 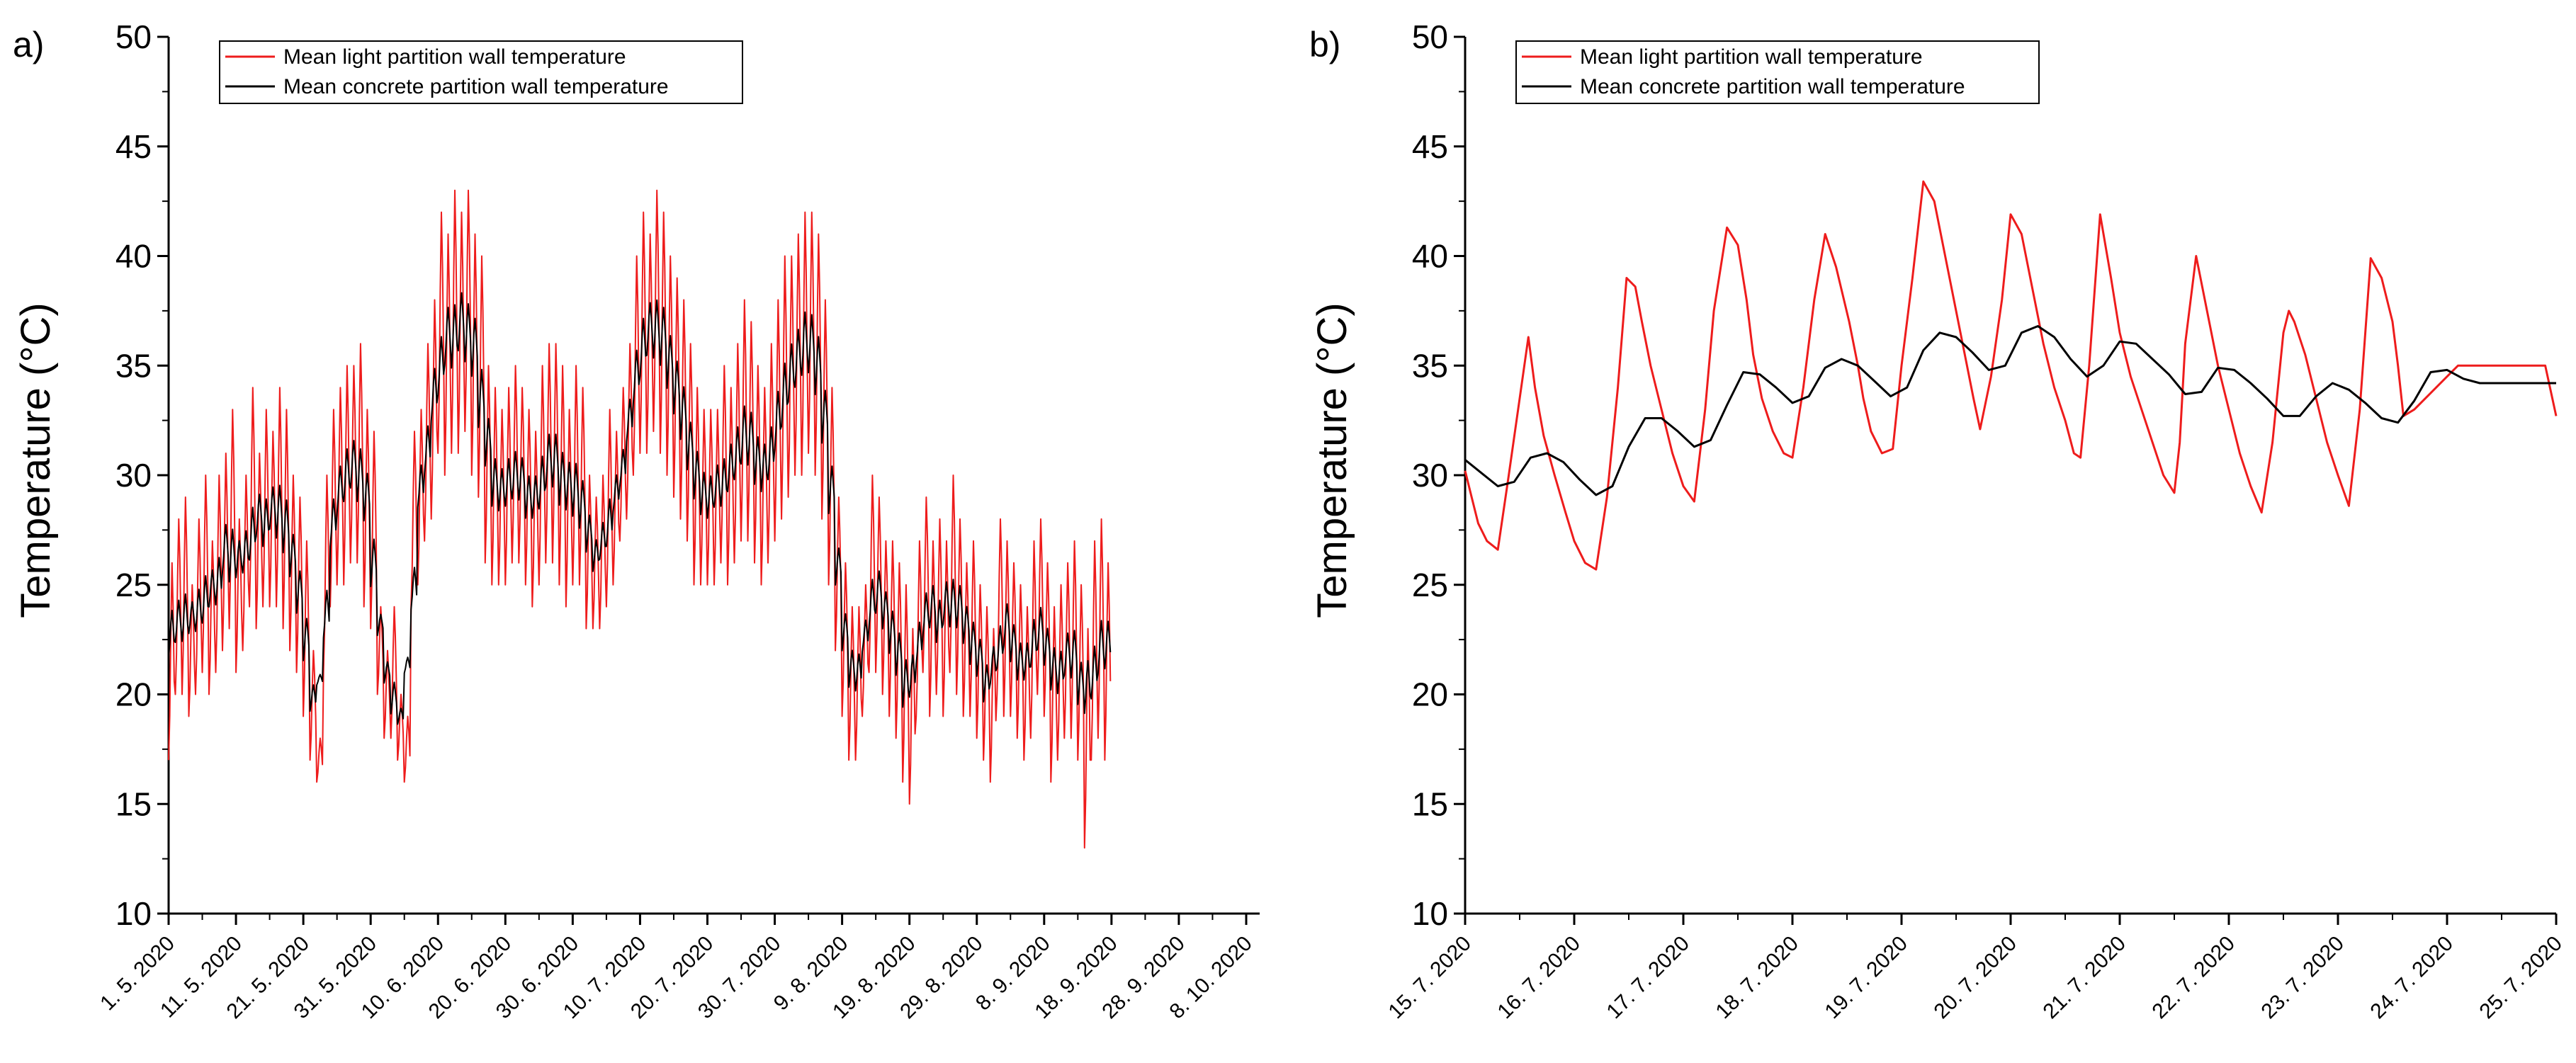 What do you see at coordinates (133, 256) in the screenshot?
I see `y-tick-label-a: 40` at bounding box center [133, 256].